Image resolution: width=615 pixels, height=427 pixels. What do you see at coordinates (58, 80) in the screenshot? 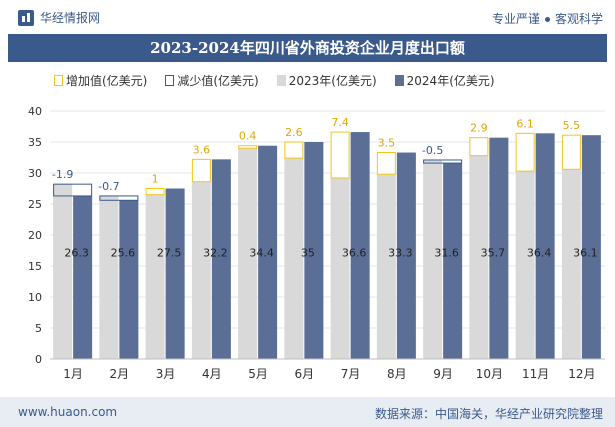
I see `legend-swatch-increase` at bounding box center [58, 80].